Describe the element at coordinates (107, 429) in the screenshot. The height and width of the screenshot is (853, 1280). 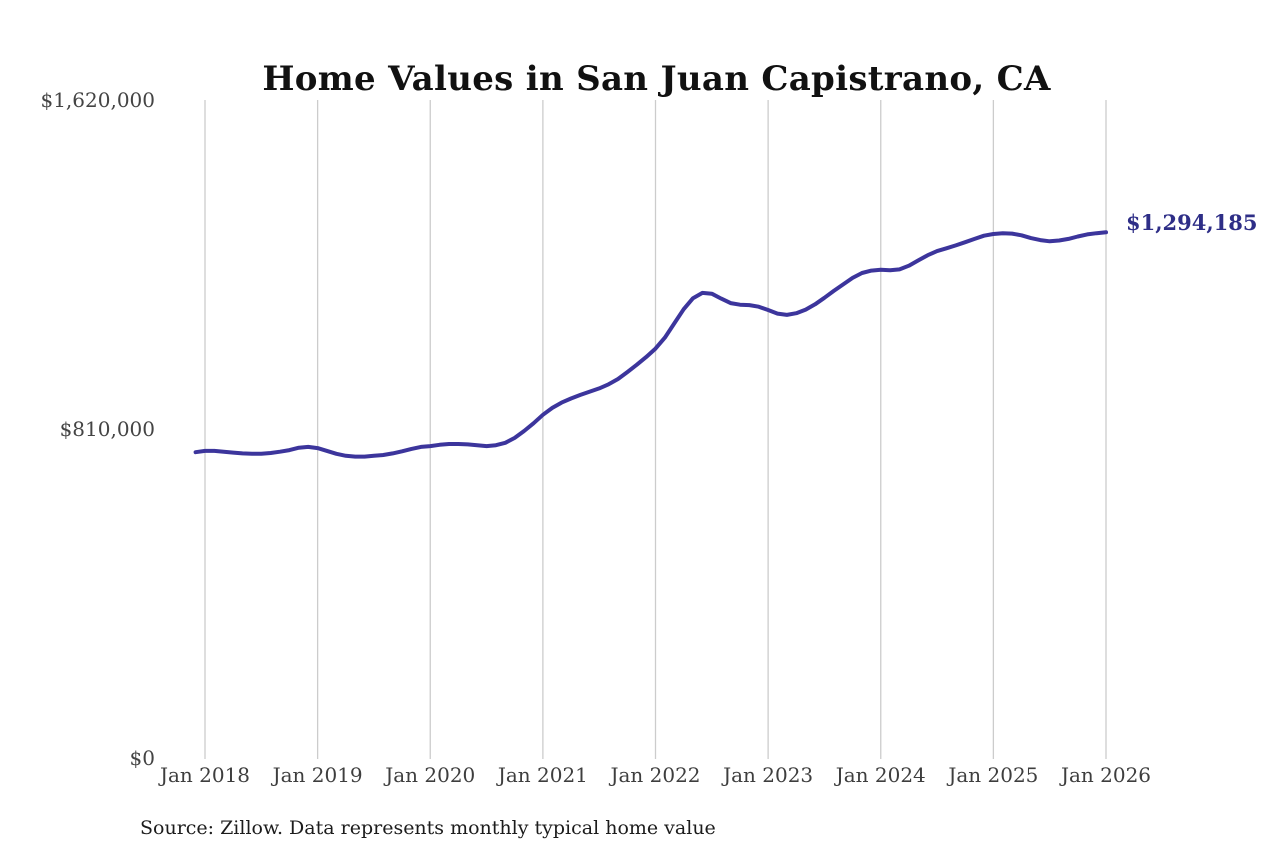
I see `y-tick-label: $810,000` at that location.